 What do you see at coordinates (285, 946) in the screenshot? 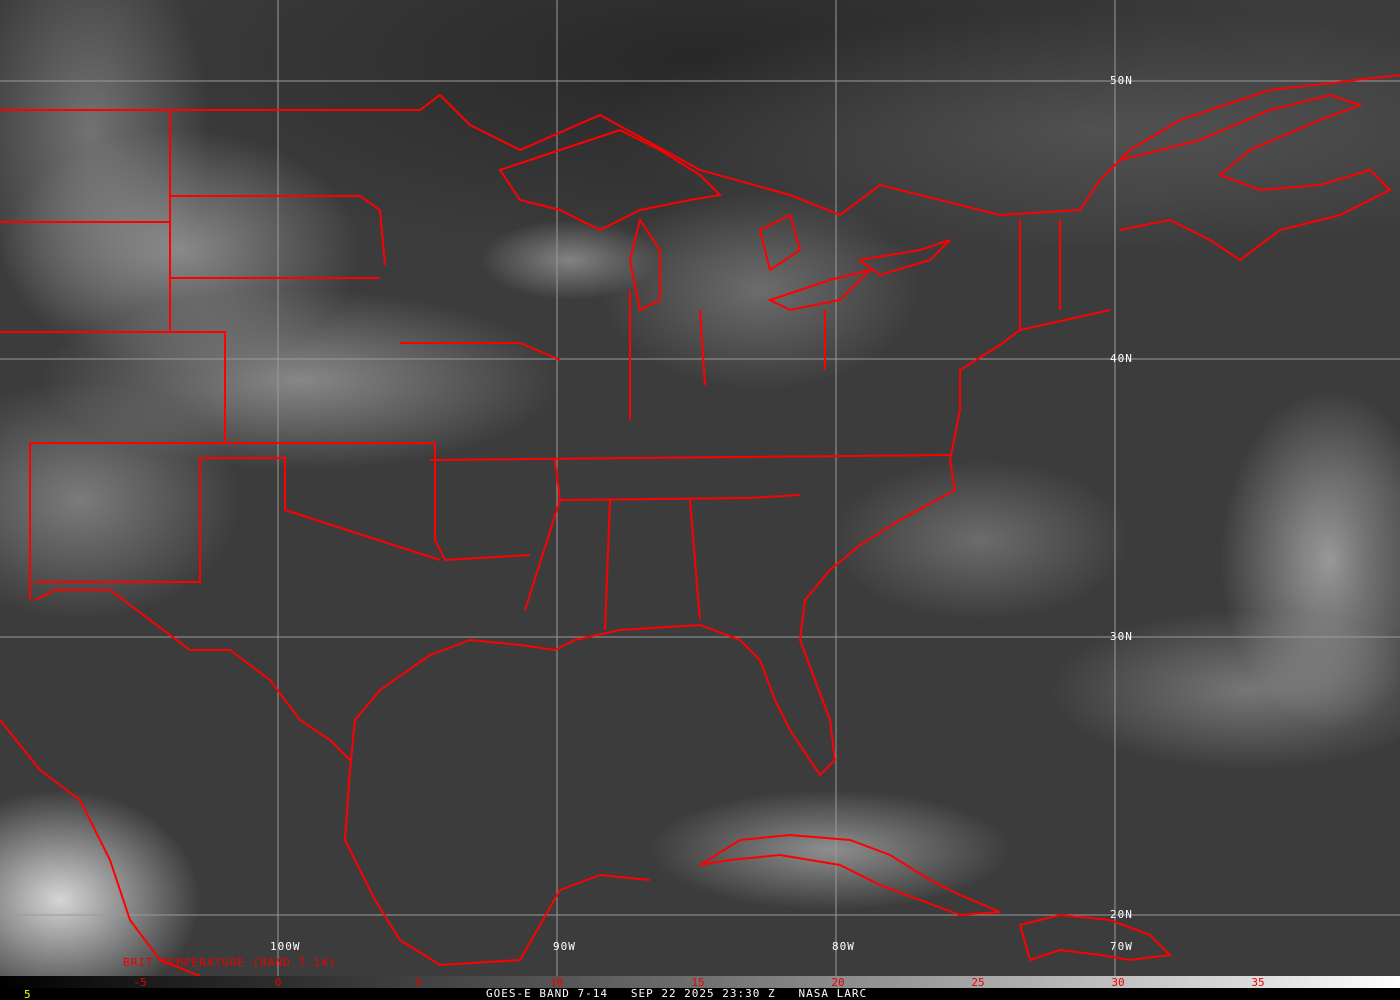
I see `longitude-label: 100W` at bounding box center [285, 946].